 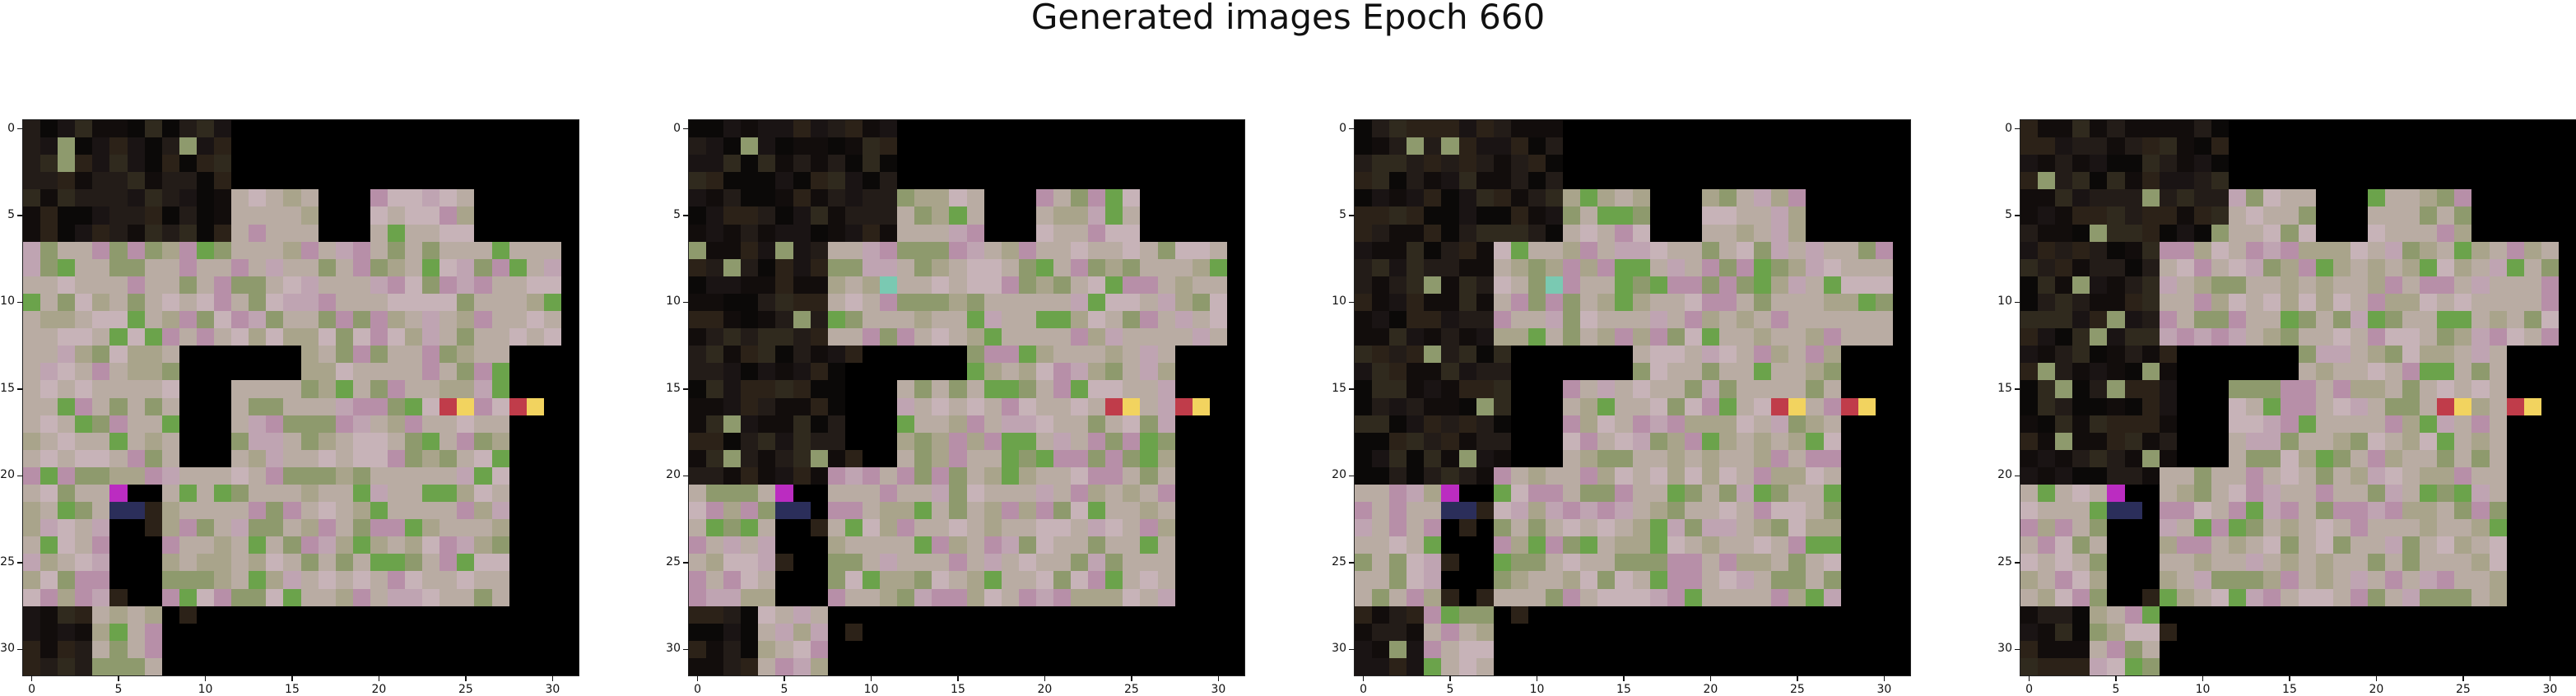 What do you see at coordinates (119, 678) in the screenshot?
I see `x-tick-mark` at bounding box center [119, 678].